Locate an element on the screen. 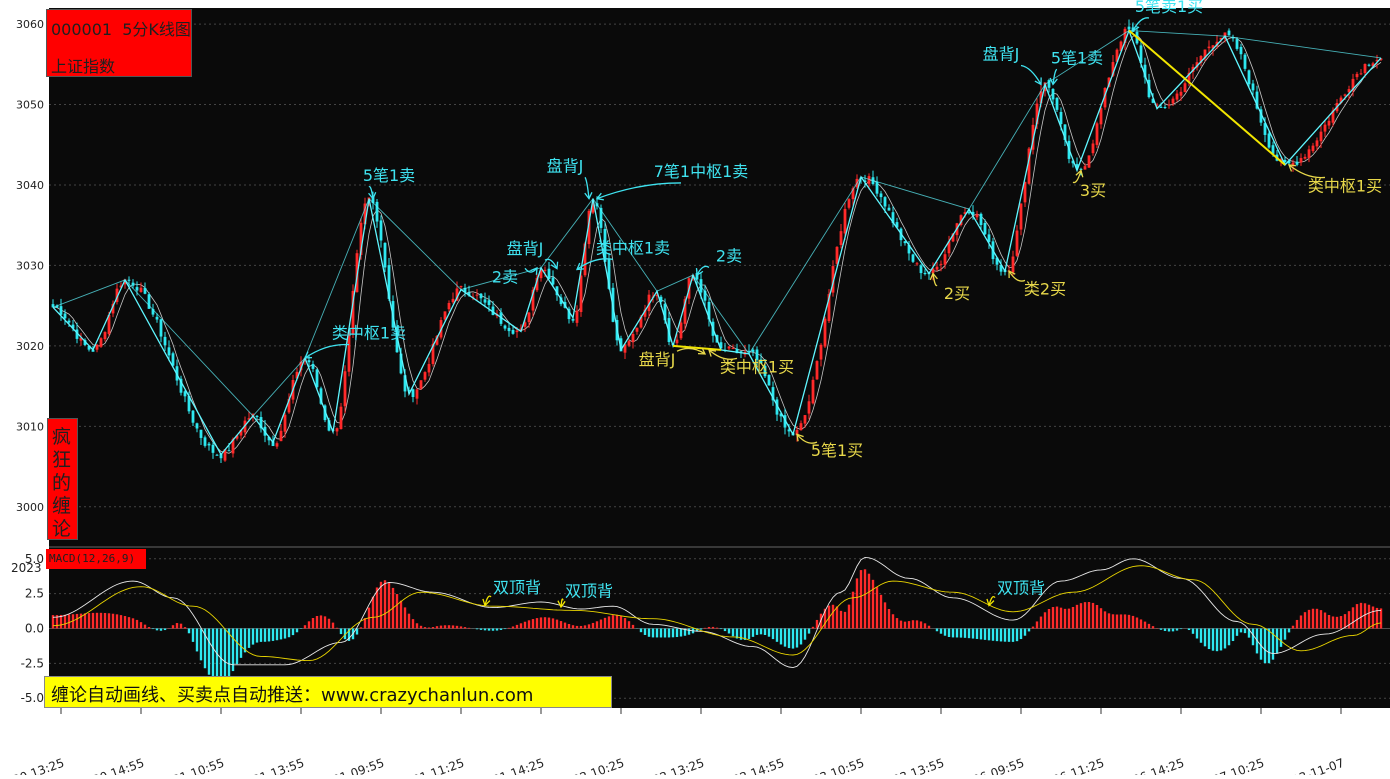 The height and width of the screenshot is (779, 1390). signal-label: 类中枢1卖 is located at coordinates (369, 333).